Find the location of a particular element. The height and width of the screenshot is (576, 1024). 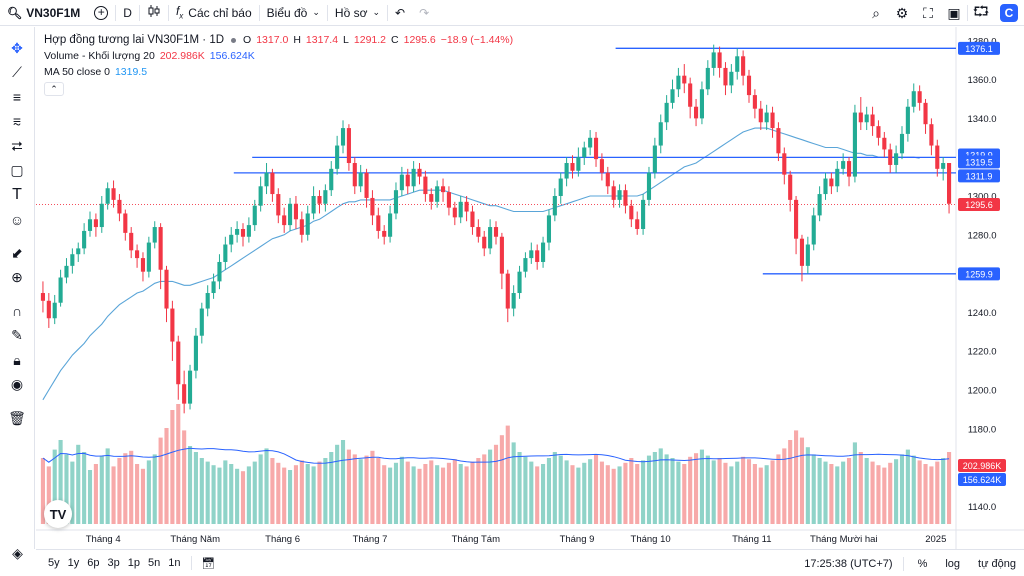

fib-tool: ≡ is located at coordinates (17, 97).